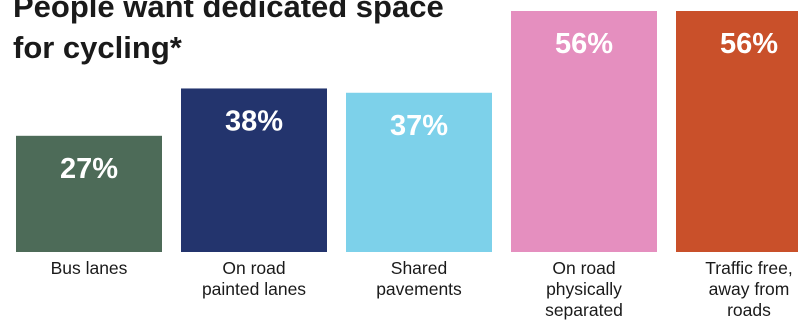 The image size is (798, 327). What do you see at coordinates (419, 268) in the screenshot?
I see `category-label-line: Shared` at bounding box center [419, 268].